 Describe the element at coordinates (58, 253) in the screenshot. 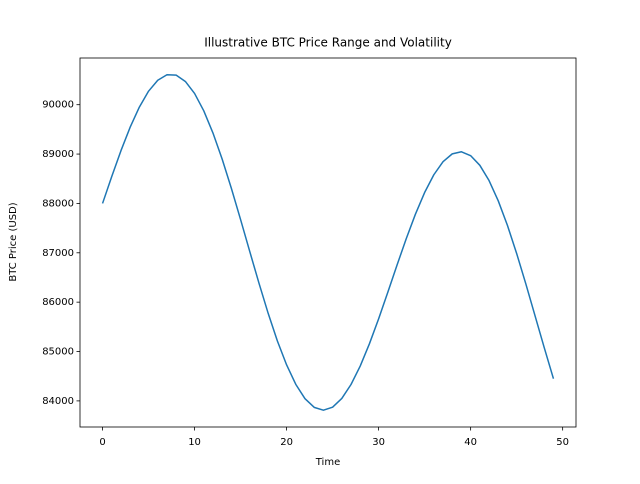

I see `y-tick-label: 87000` at that location.